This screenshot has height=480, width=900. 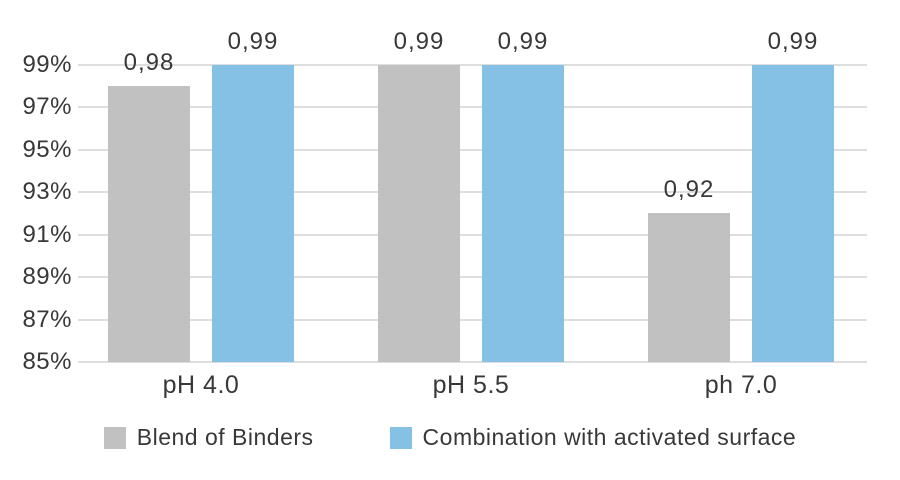 I want to click on bar-combination-ph-5.5, so click(x=523, y=213).